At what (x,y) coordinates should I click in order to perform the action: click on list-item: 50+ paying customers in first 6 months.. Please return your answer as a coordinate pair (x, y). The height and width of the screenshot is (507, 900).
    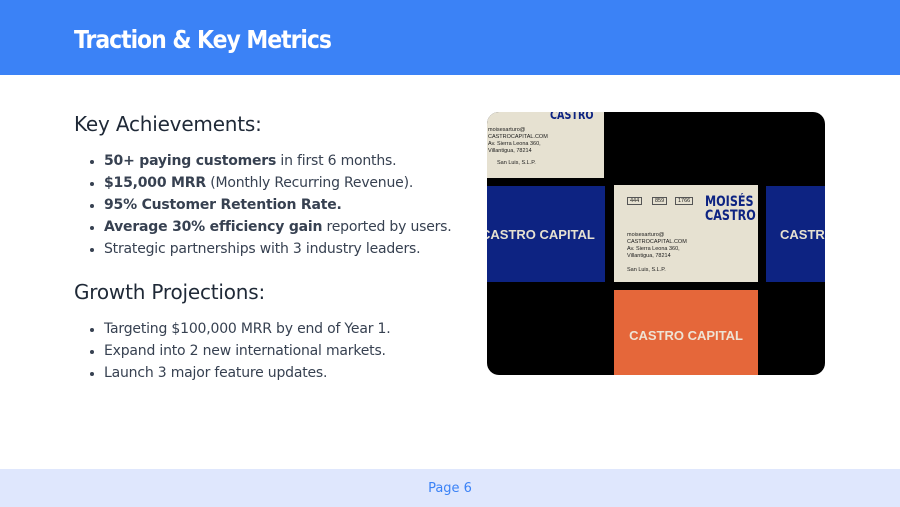
    Looking at the image, I should click on (271, 161).